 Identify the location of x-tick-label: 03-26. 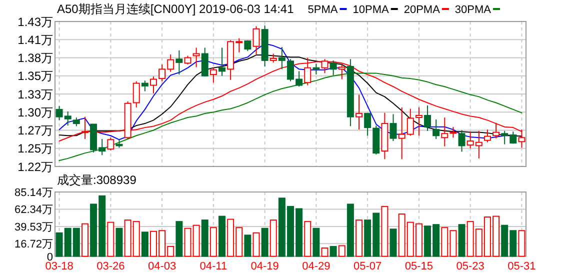
(110, 266).